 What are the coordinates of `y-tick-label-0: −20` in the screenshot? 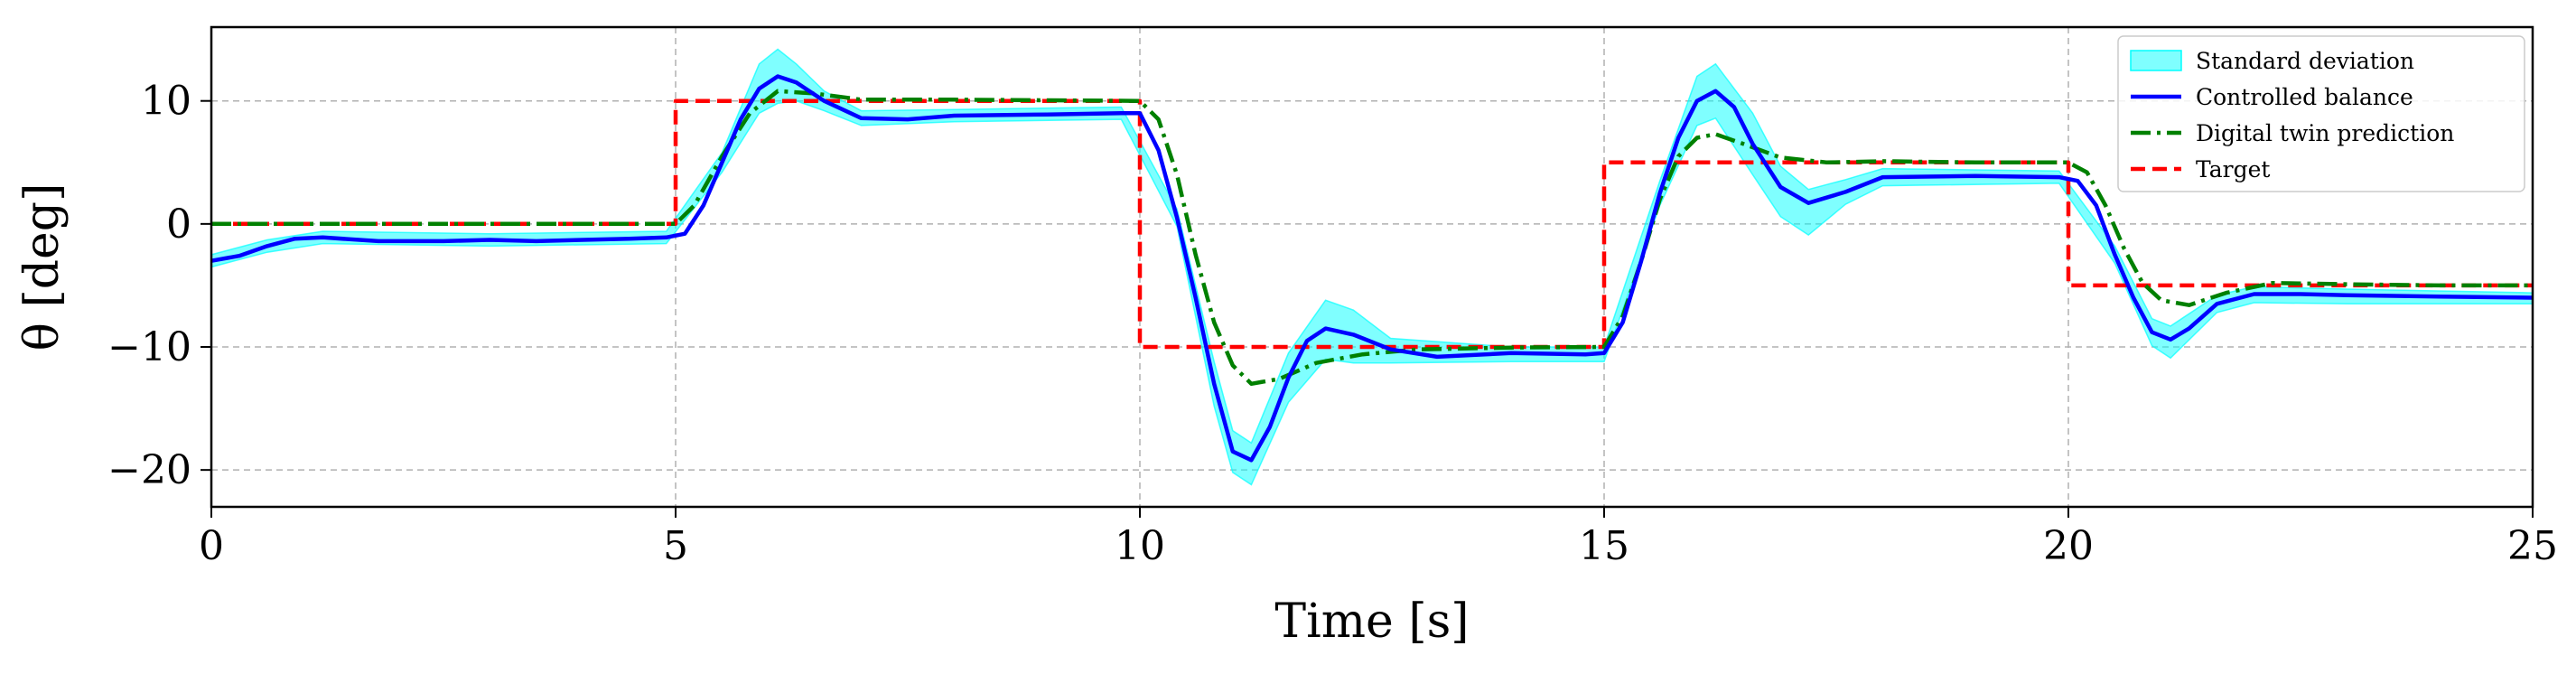 It's located at (149, 470).